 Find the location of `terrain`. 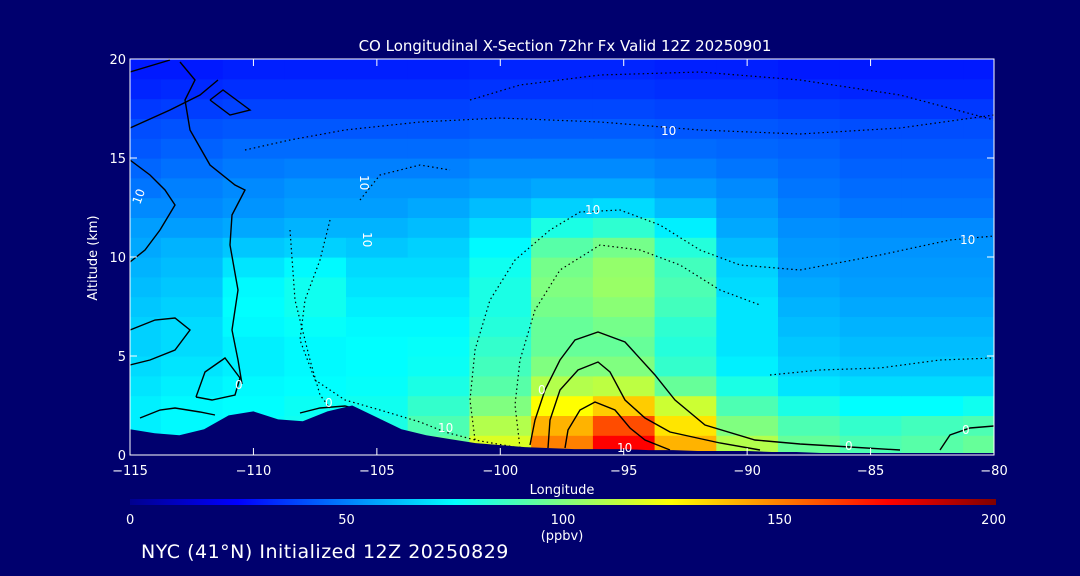

terrain is located at coordinates (562, 430).